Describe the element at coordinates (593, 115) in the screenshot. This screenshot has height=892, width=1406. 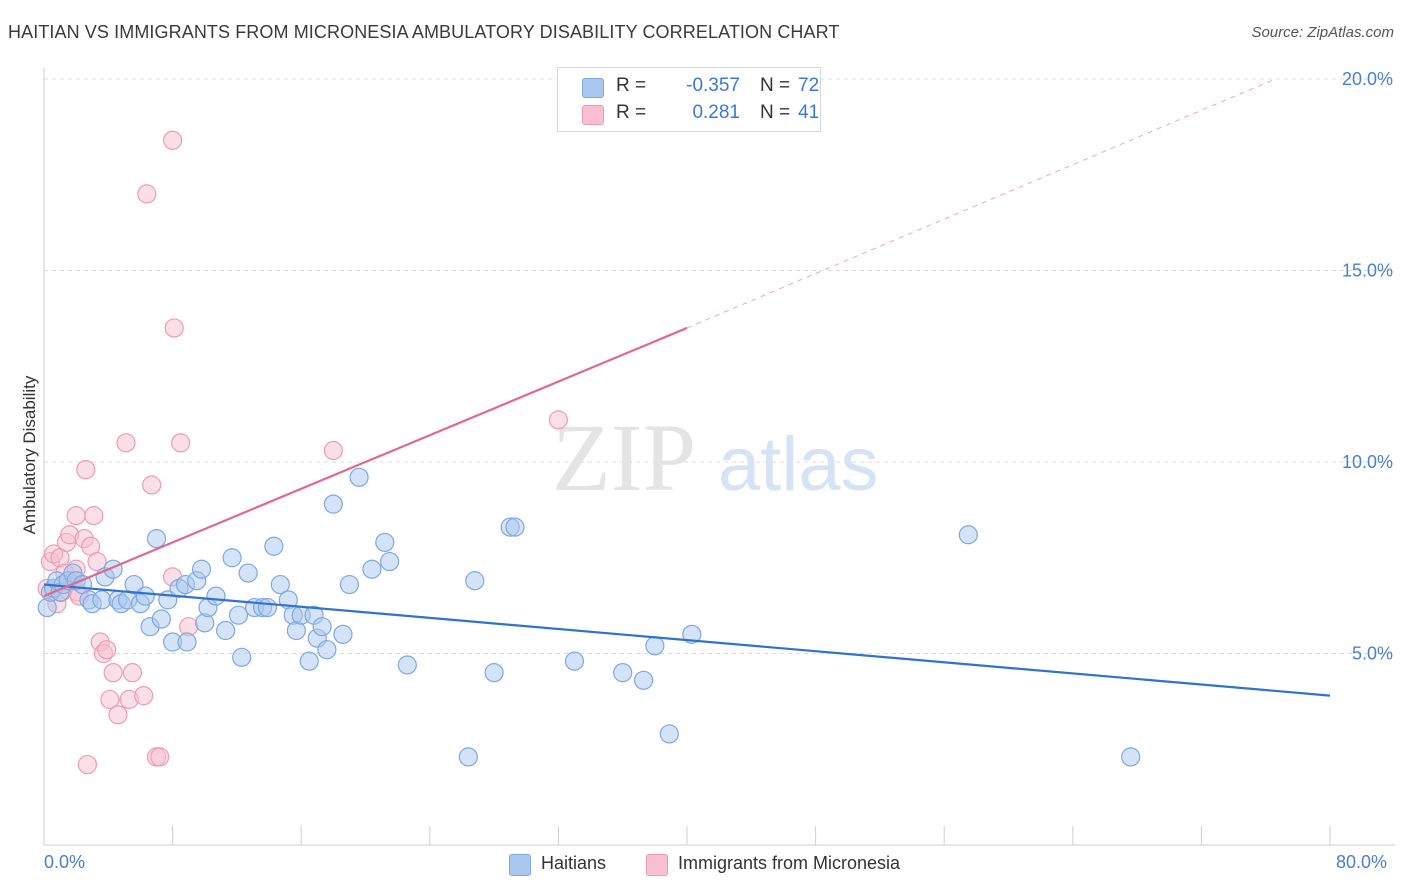
I see `micronesia-swatch` at that location.